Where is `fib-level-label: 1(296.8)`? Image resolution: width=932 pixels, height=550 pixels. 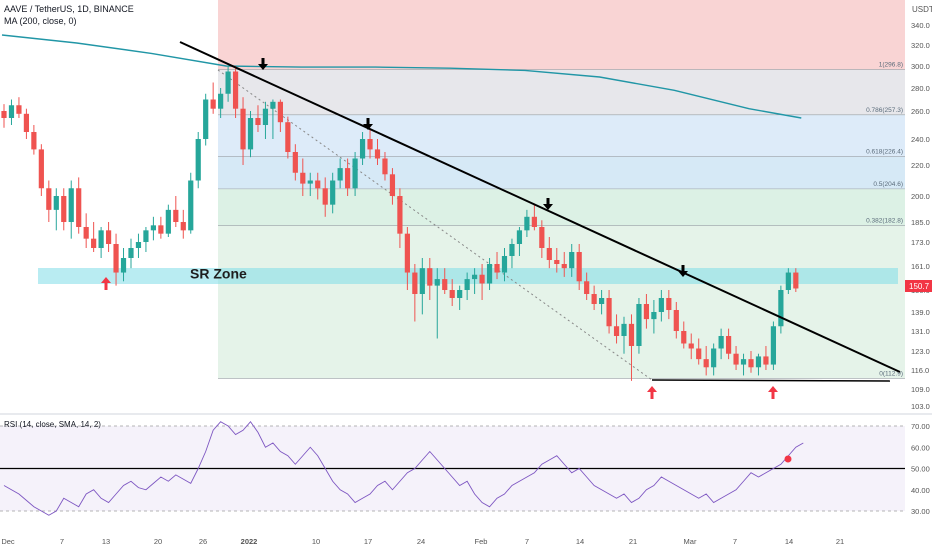
fib-level-label: 1(296.8) is located at coordinates (891, 65).